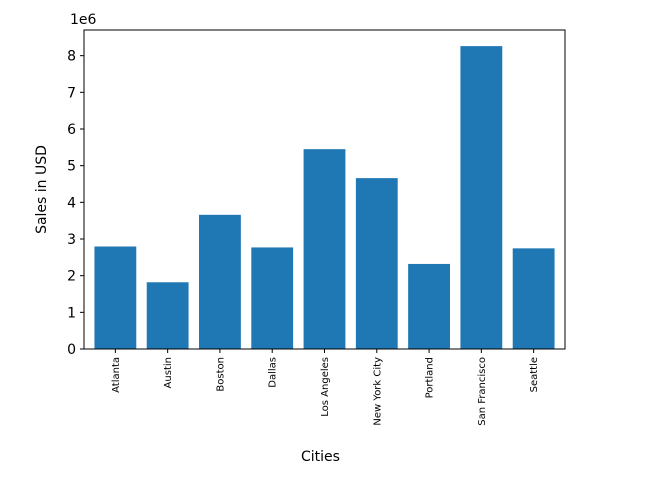  I want to click on x-tick-label: Seattle, so click(534, 374).